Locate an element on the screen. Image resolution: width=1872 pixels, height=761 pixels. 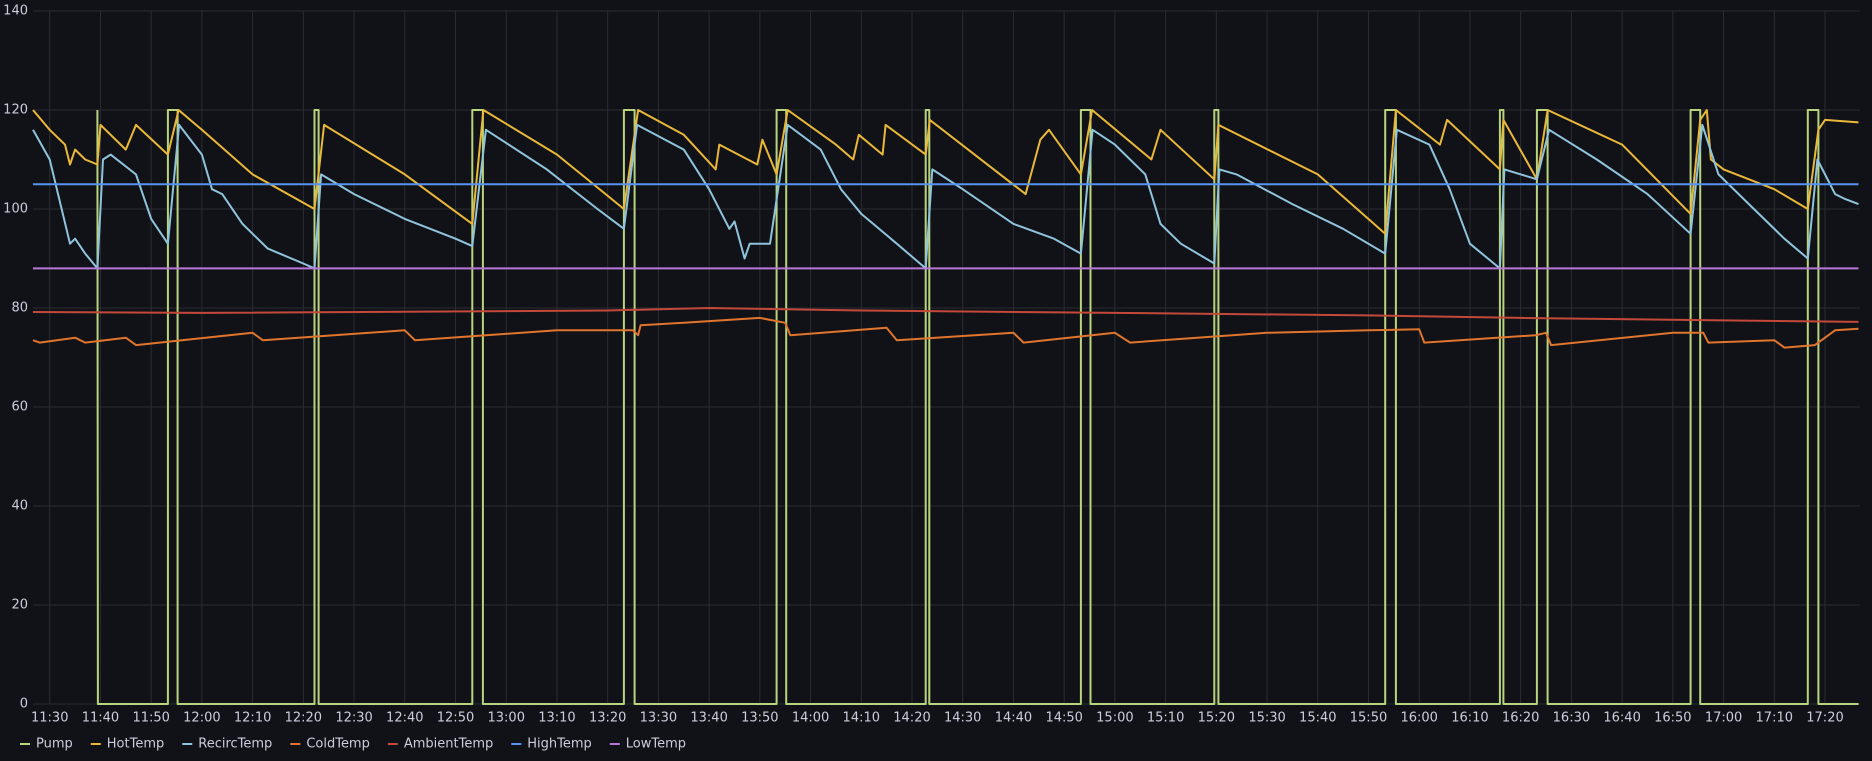
x-tick-label: 16:40 is located at coordinates (1621, 718).